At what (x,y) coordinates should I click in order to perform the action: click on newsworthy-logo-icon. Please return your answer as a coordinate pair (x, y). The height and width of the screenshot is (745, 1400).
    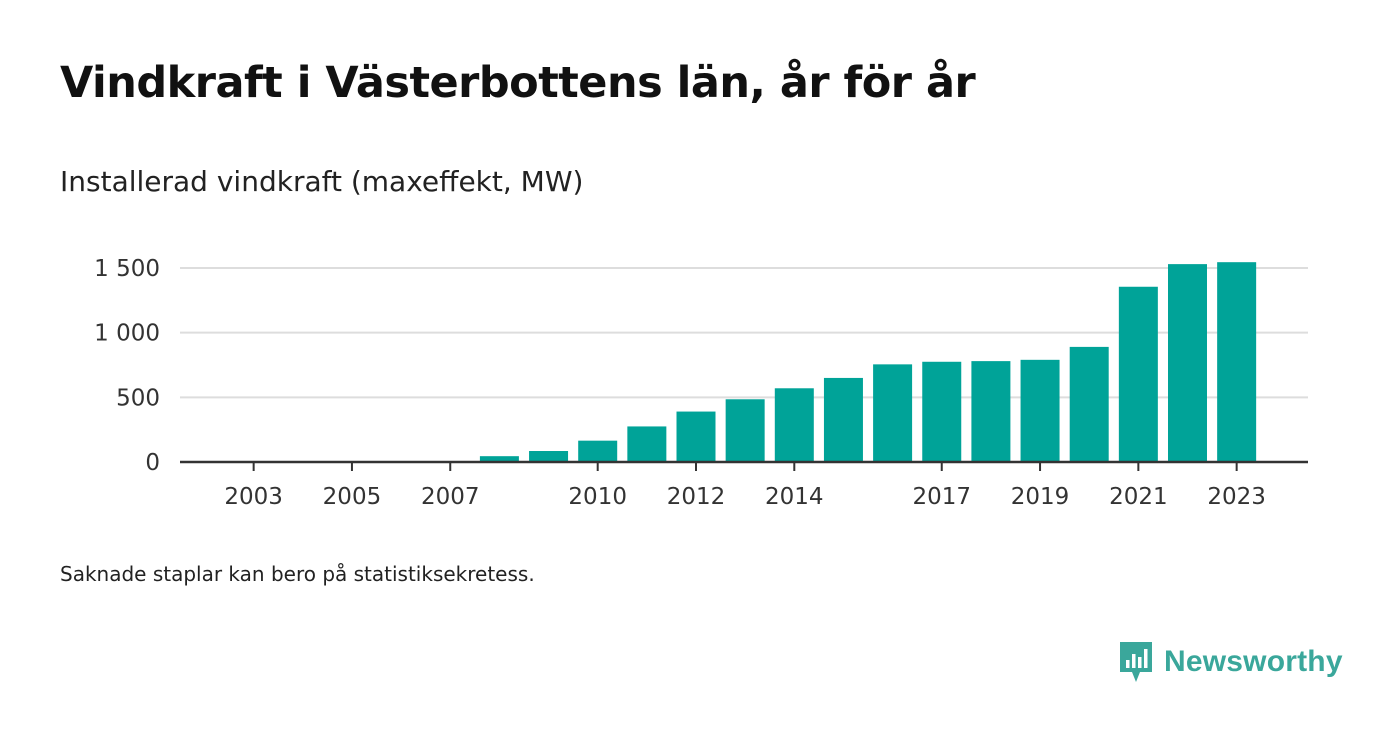
    Looking at the image, I should click on (1136, 662).